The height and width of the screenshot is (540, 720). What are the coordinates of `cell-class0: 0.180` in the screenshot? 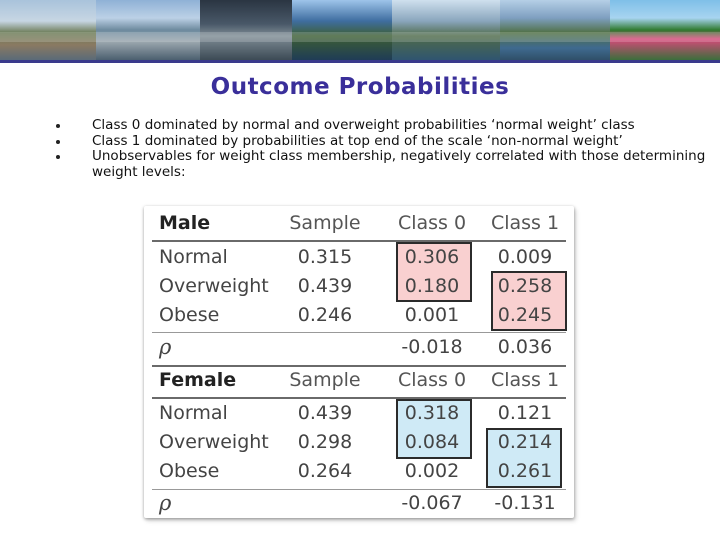 It's located at (432, 286).